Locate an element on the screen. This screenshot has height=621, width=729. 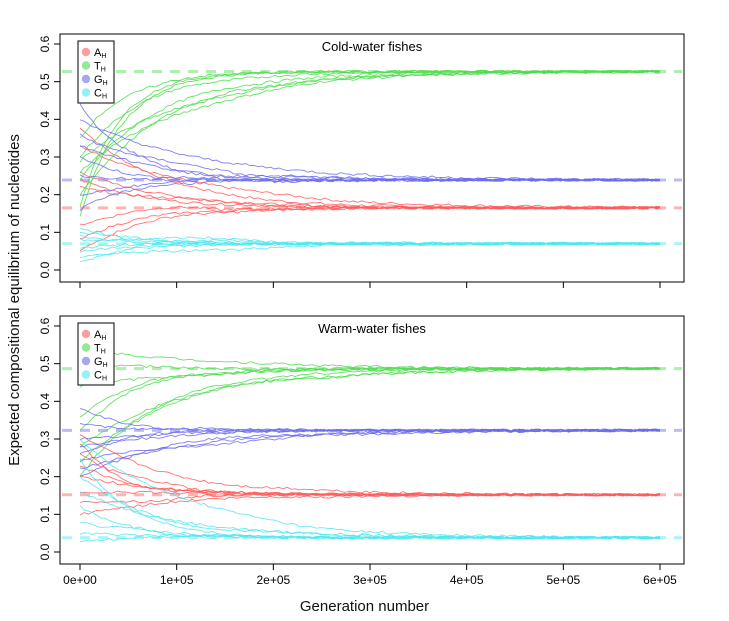
x-tick-label: 6e+05 is located at coordinates (660, 580).